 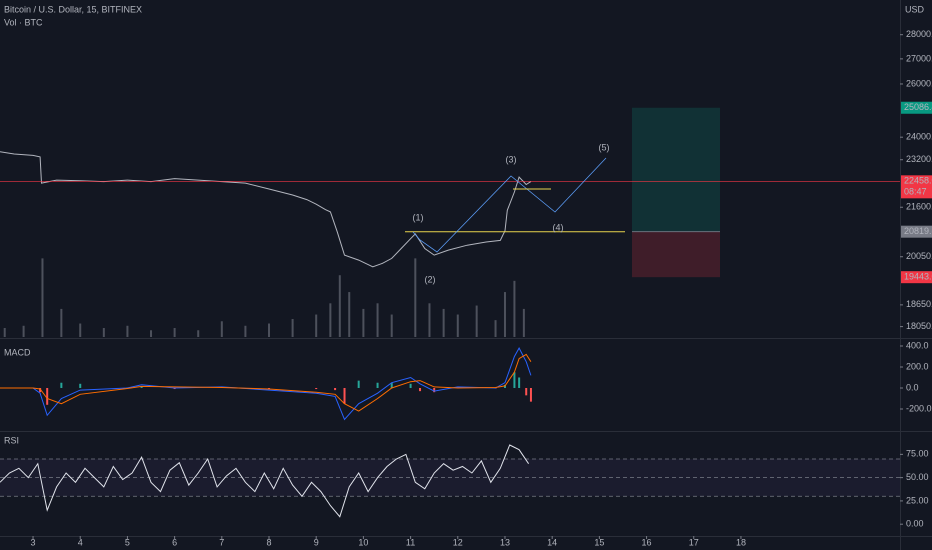 I want to click on x-tick-label: 18, so click(x=741, y=542).